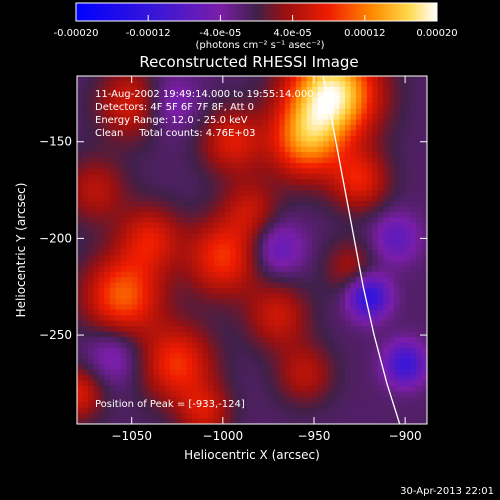 The image size is (500, 500). What do you see at coordinates (292, 33) in the screenshot?
I see `colorbar-tick-label: 4.0e-05` at bounding box center [292, 33].